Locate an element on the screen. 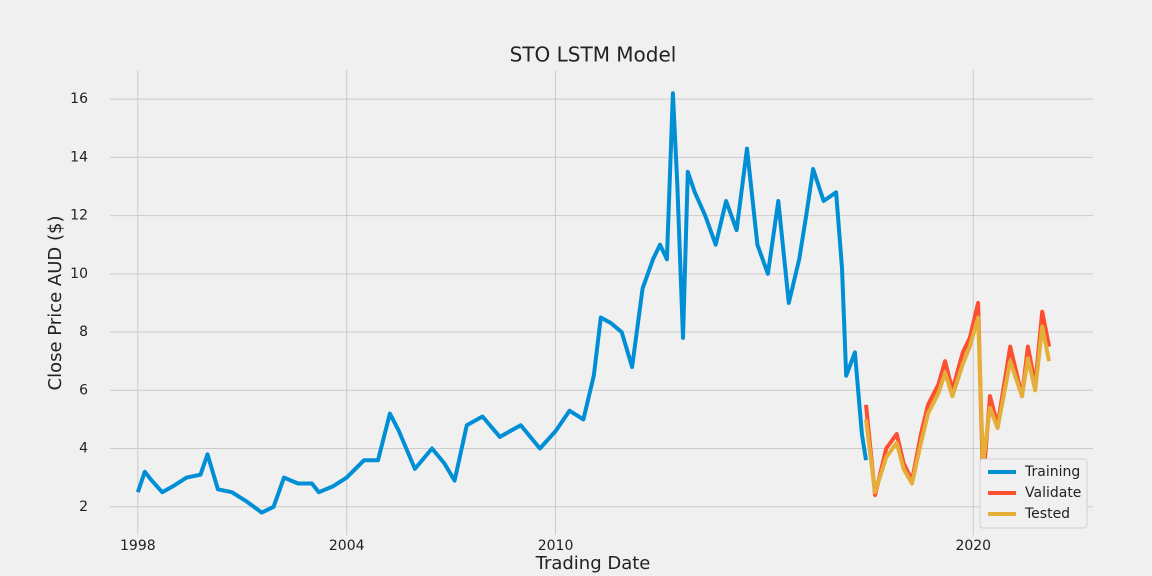 Image resolution: width=1152 pixels, height=576 pixels. y-tick-label: 16 is located at coordinates (79, 99).